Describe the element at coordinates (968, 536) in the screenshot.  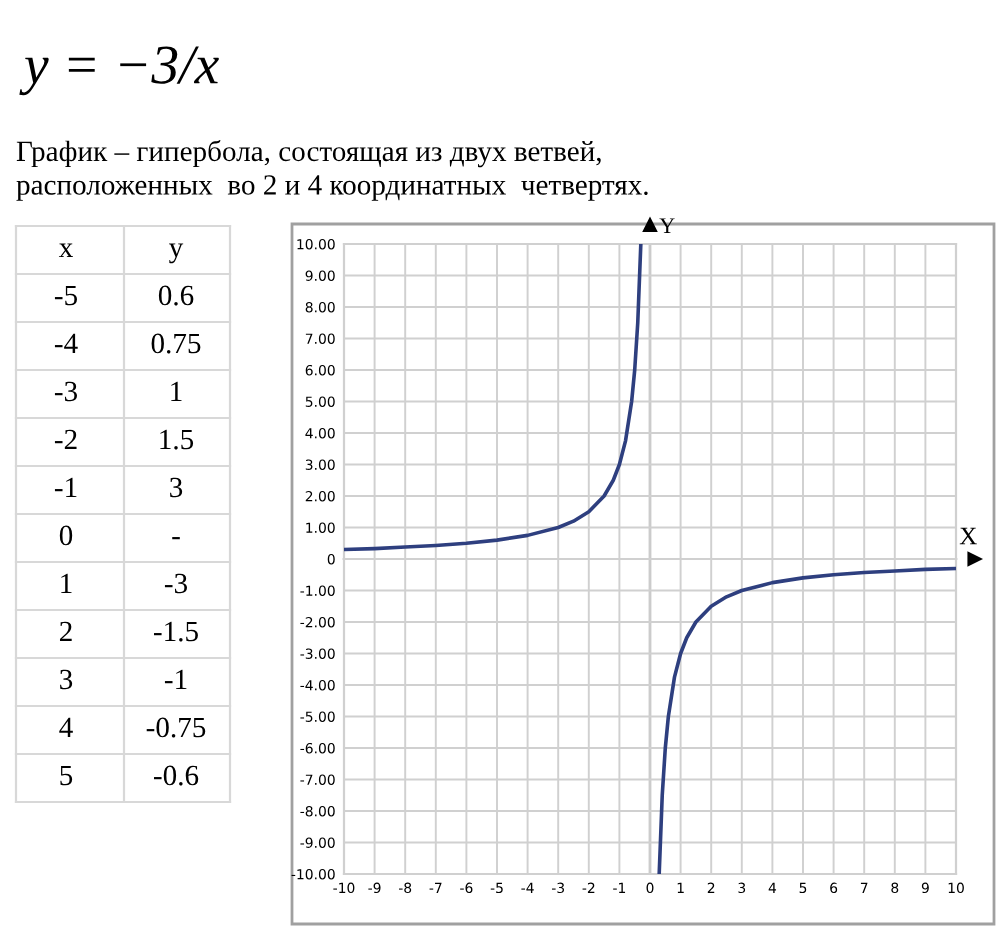
I see `x-axis-title: X` at that location.